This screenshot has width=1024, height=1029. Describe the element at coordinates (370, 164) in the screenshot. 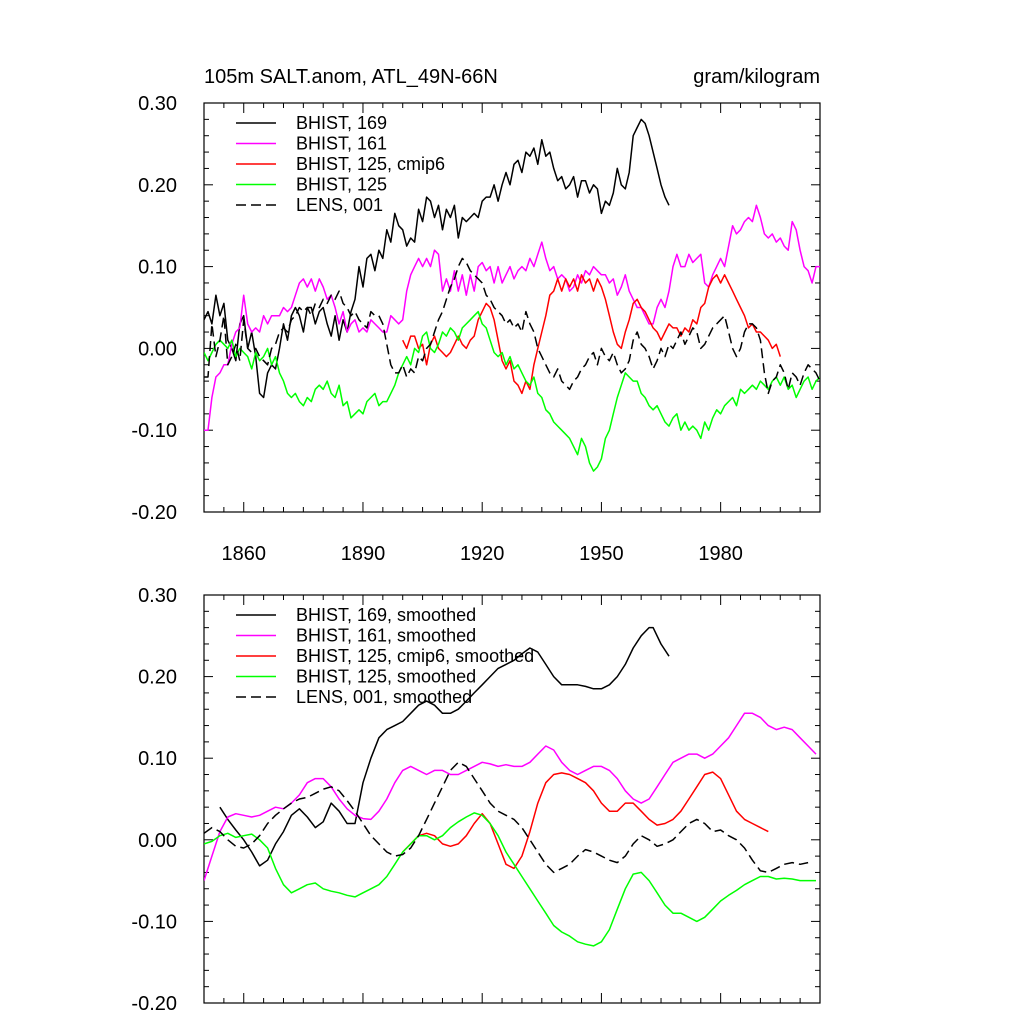

I see `top-legend-label: BHIST, 125, cmip6` at that location.